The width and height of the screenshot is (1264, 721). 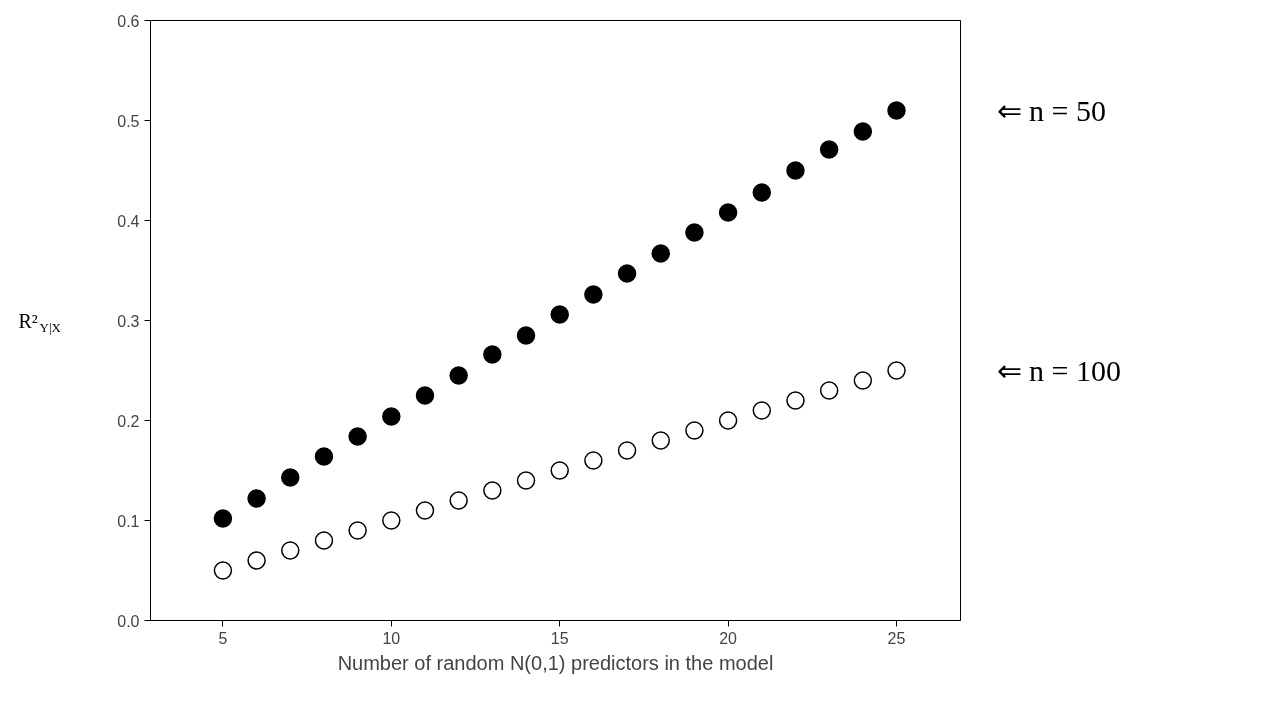 I want to click on y-tick-label: 0.3, so click(x=128, y=321).